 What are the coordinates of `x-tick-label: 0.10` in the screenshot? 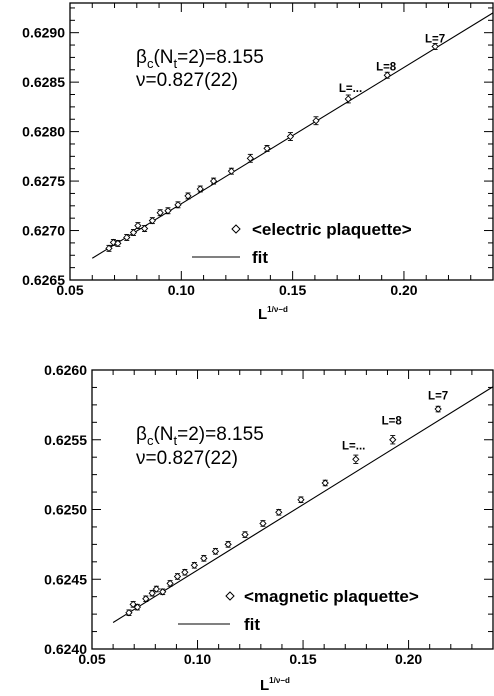 It's located at (197, 659).